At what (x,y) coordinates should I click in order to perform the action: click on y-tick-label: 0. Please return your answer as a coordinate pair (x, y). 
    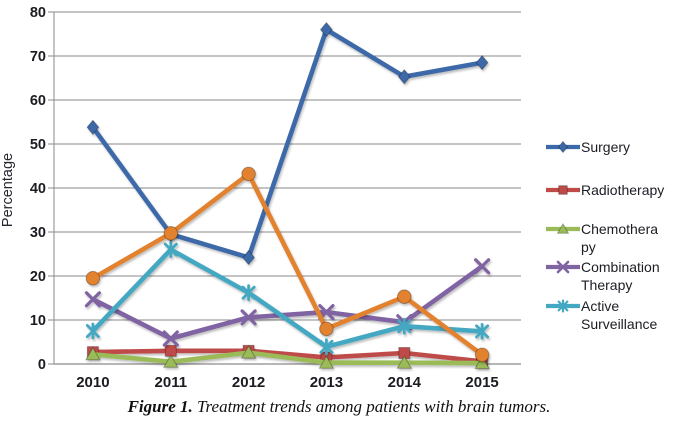
    Looking at the image, I should click on (42, 365).